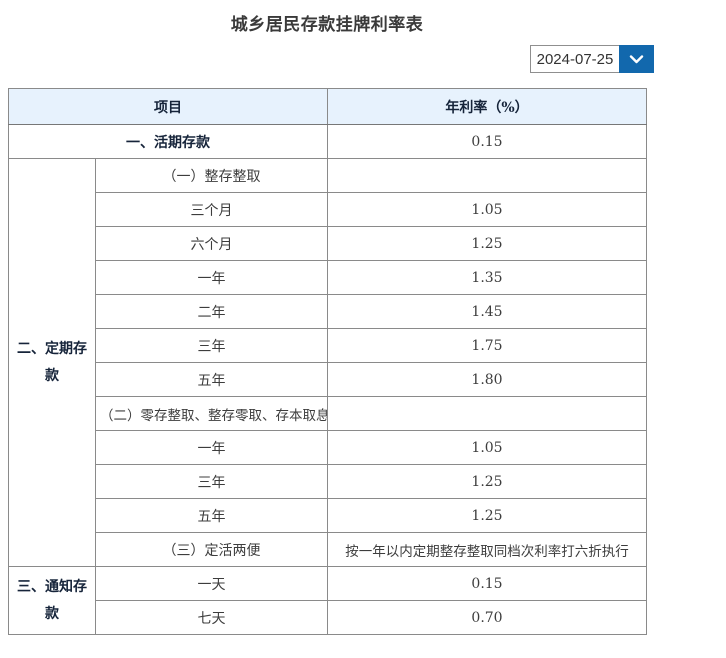 The height and width of the screenshot is (658, 726). I want to click on table-row: 五年 1.25, so click(328, 515).